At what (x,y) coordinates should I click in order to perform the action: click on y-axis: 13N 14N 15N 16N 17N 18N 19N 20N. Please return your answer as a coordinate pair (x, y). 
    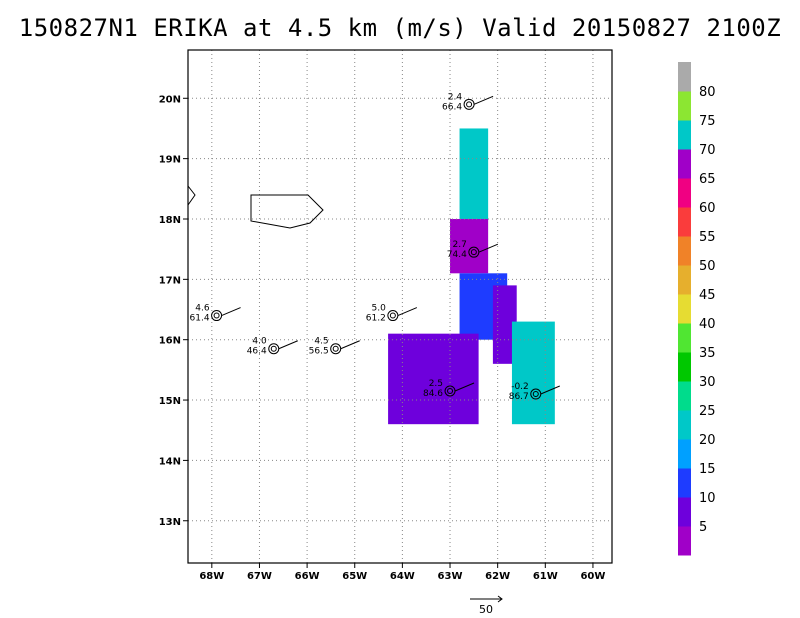
    Looking at the image, I should click on (173, 311).